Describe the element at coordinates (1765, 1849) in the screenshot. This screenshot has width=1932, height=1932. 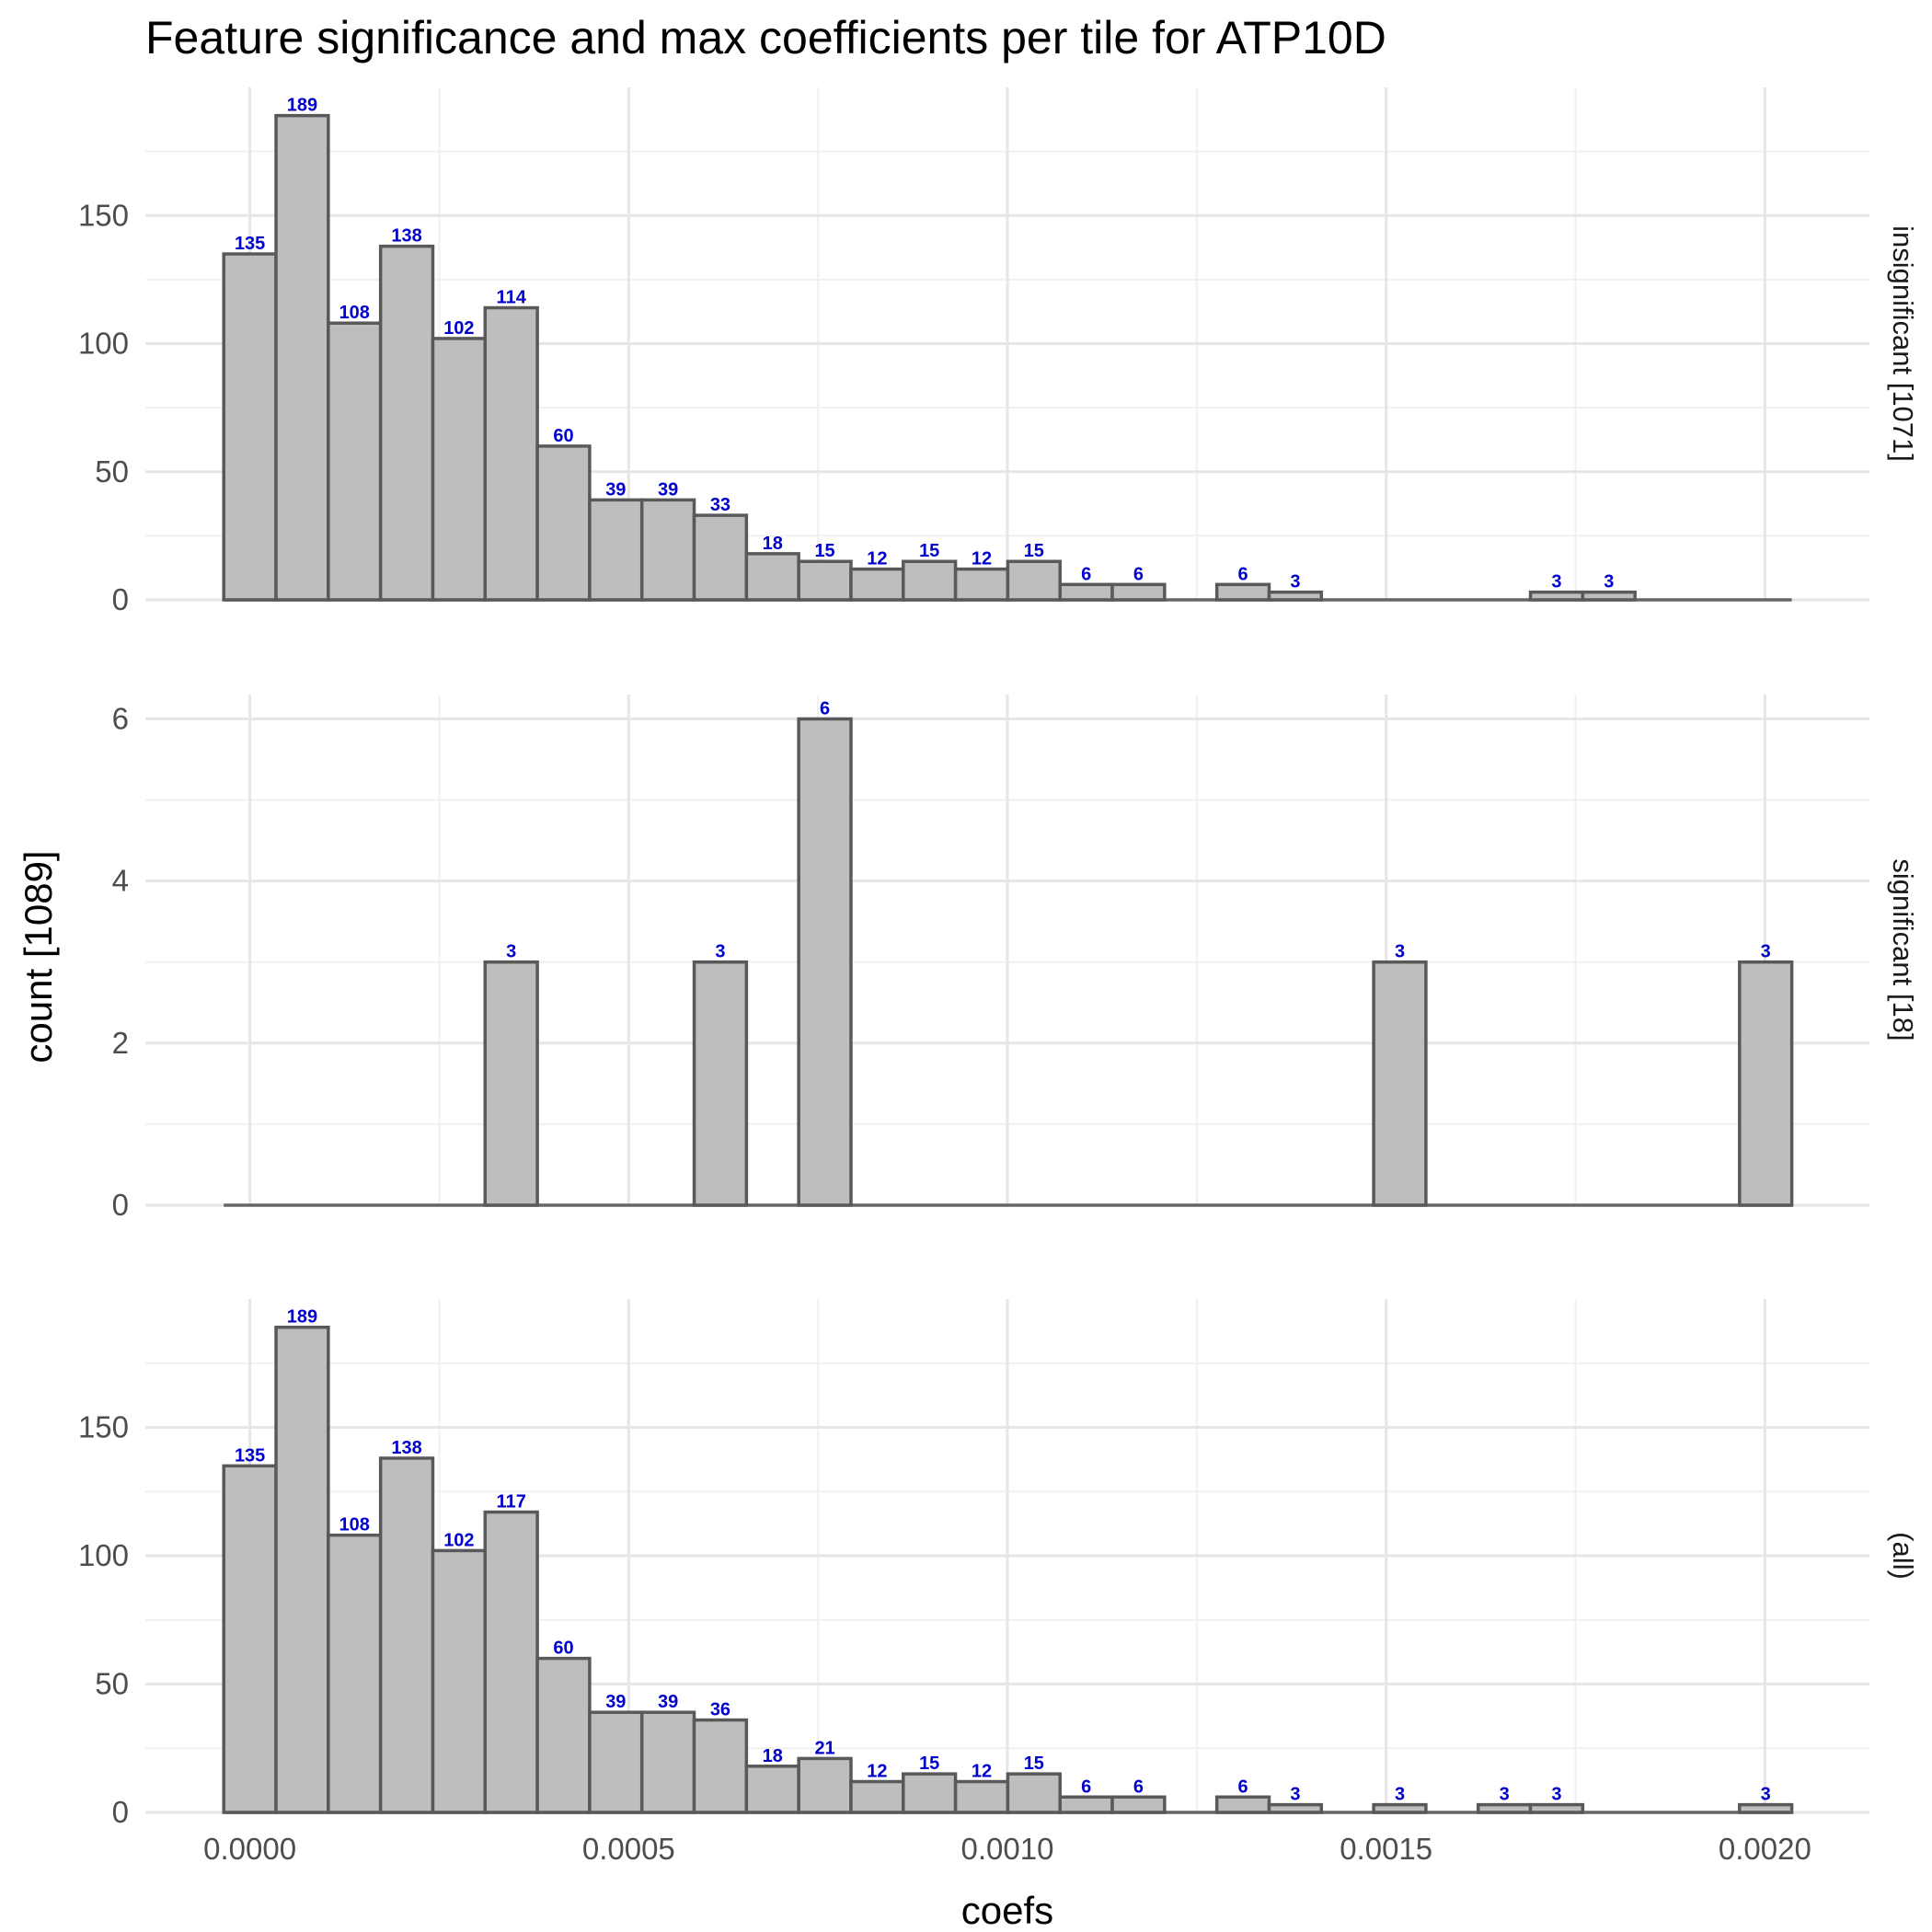
I see `x-tick-label: 0.0020` at that location.